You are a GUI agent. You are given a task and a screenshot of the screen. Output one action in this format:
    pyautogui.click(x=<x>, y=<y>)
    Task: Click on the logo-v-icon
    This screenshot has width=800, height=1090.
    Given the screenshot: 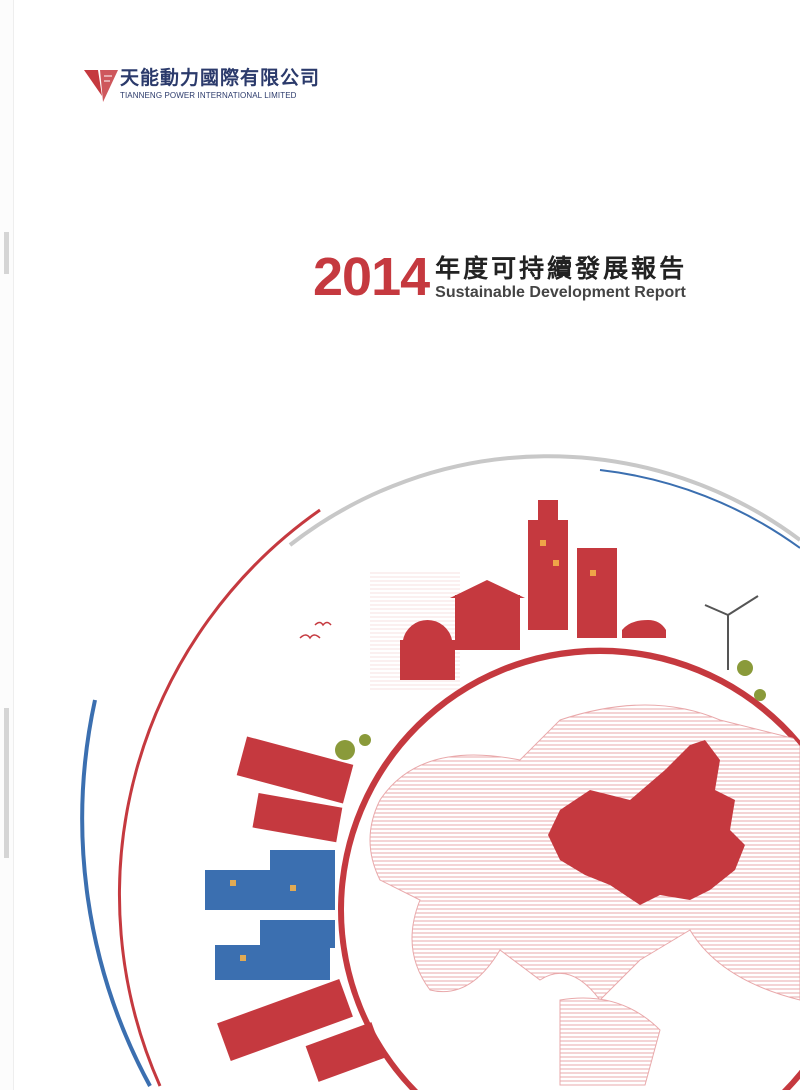 What is the action you would take?
    pyautogui.click(x=101, y=86)
    